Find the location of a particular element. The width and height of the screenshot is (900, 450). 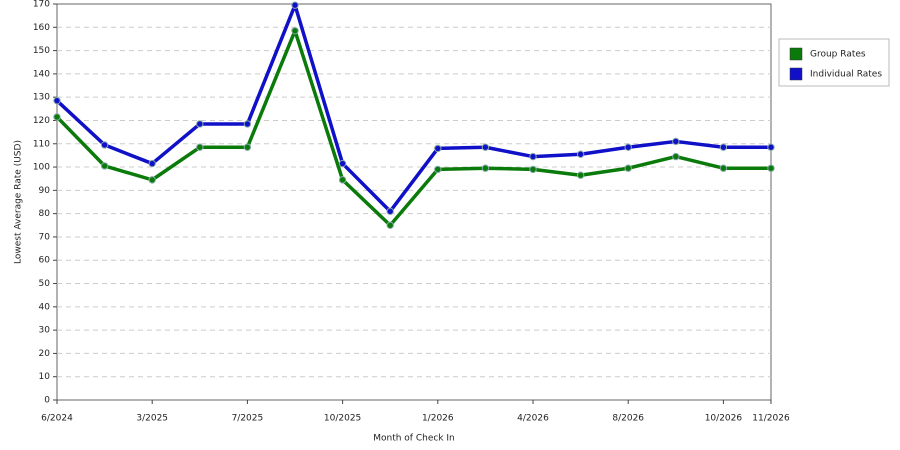

y-tick-label: 60 is located at coordinates (45, 261).